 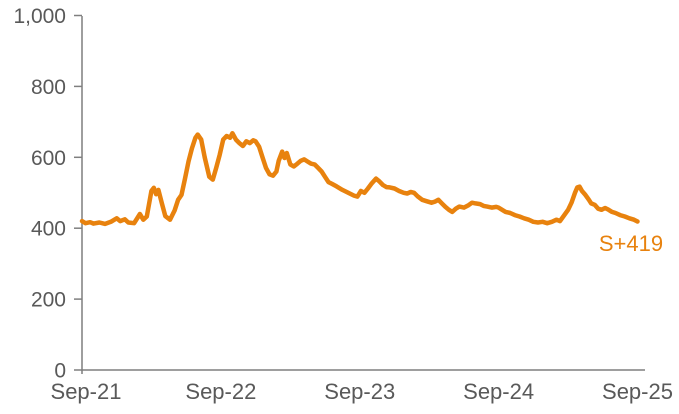 I want to click on y-axis-tick-label: 0, so click(x=60, y=371).